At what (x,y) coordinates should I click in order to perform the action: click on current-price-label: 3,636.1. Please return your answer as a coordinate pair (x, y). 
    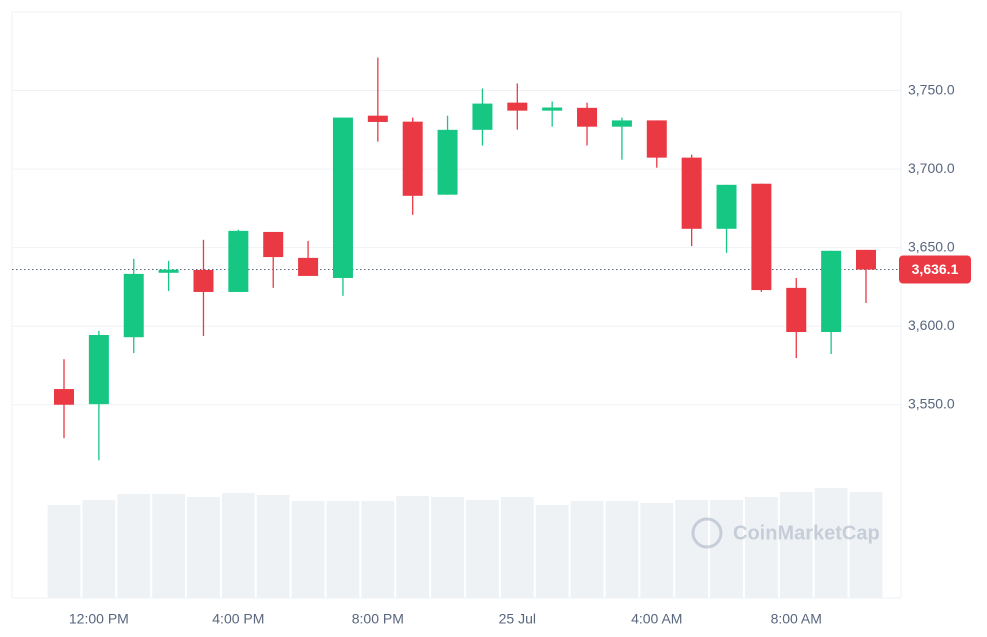
    Looking at the image, I should click on (935, 269).